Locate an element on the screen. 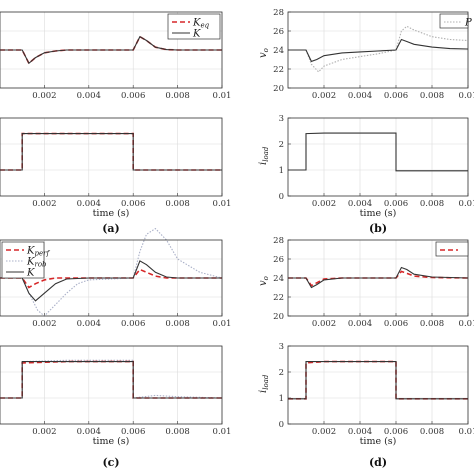 The width and height of the screenshot is (474, 474). y-tick-label: 3 is located at coordinates (281, 347).